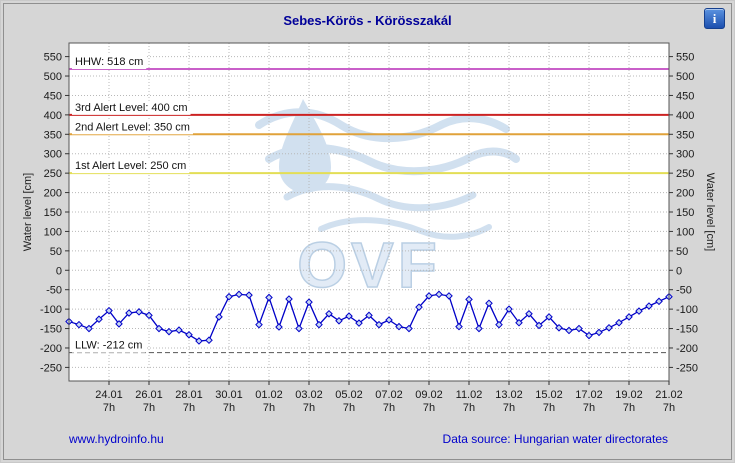  What do you see at coordinates (28, 212) in the screenshot?
I see `y-axis-title-left: Water level [cm]` at bounding box center [28, 212].